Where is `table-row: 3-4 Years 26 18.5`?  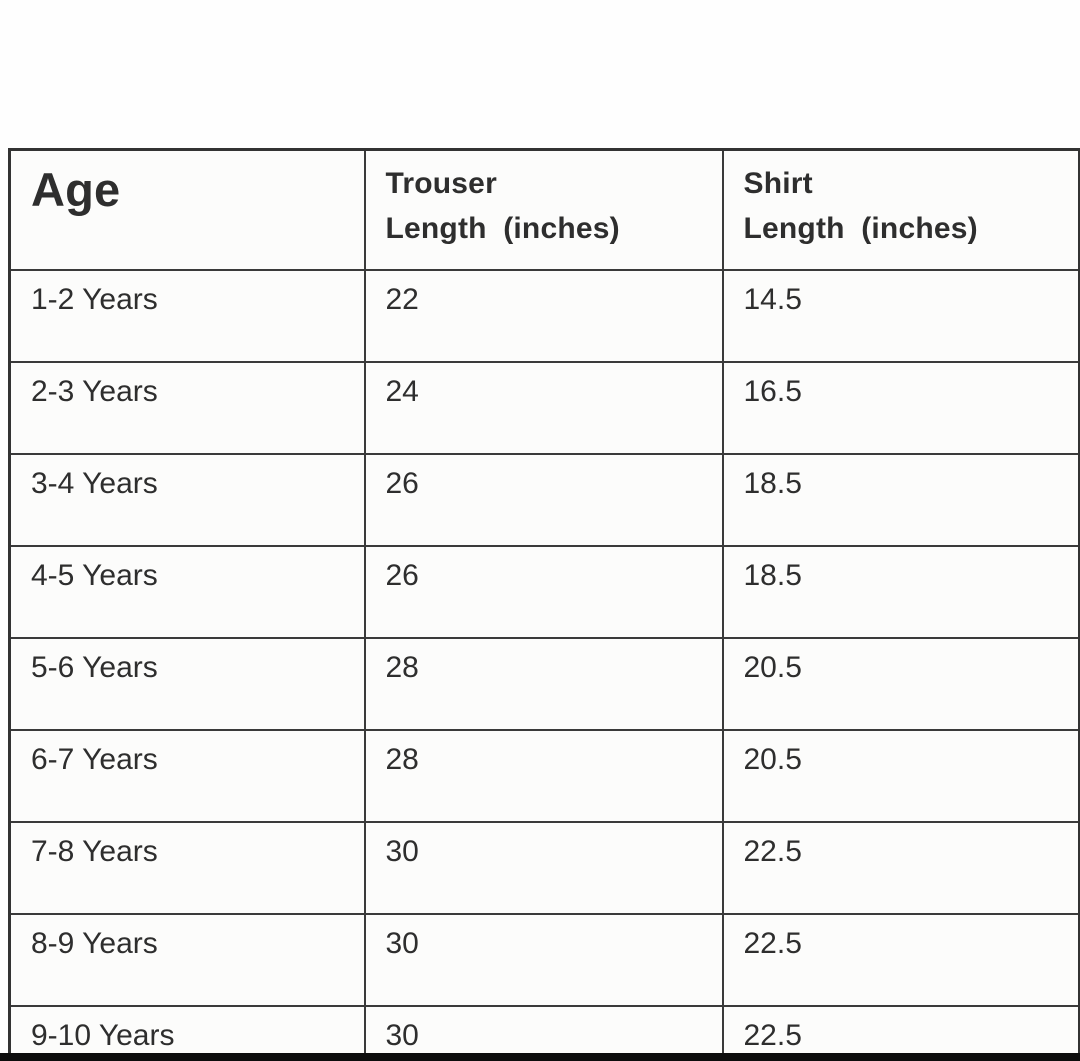 table-row: 3-4 Years 26 18.5 is located at coordinates (544, 500).